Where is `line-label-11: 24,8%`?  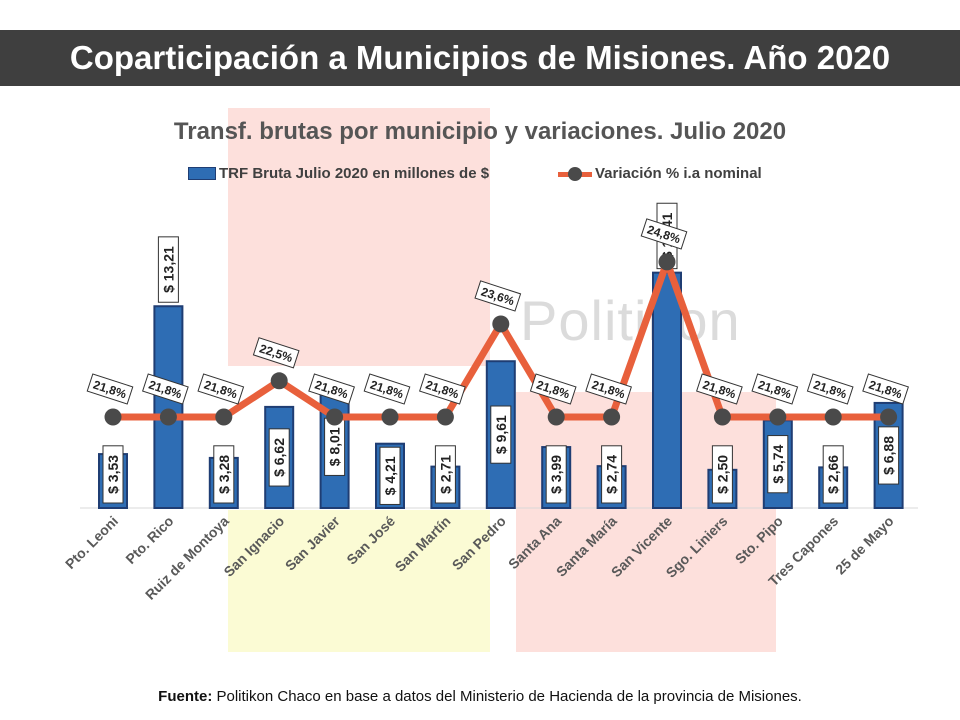
line-label-11: 24,8% is located at coordinates (664, 234).